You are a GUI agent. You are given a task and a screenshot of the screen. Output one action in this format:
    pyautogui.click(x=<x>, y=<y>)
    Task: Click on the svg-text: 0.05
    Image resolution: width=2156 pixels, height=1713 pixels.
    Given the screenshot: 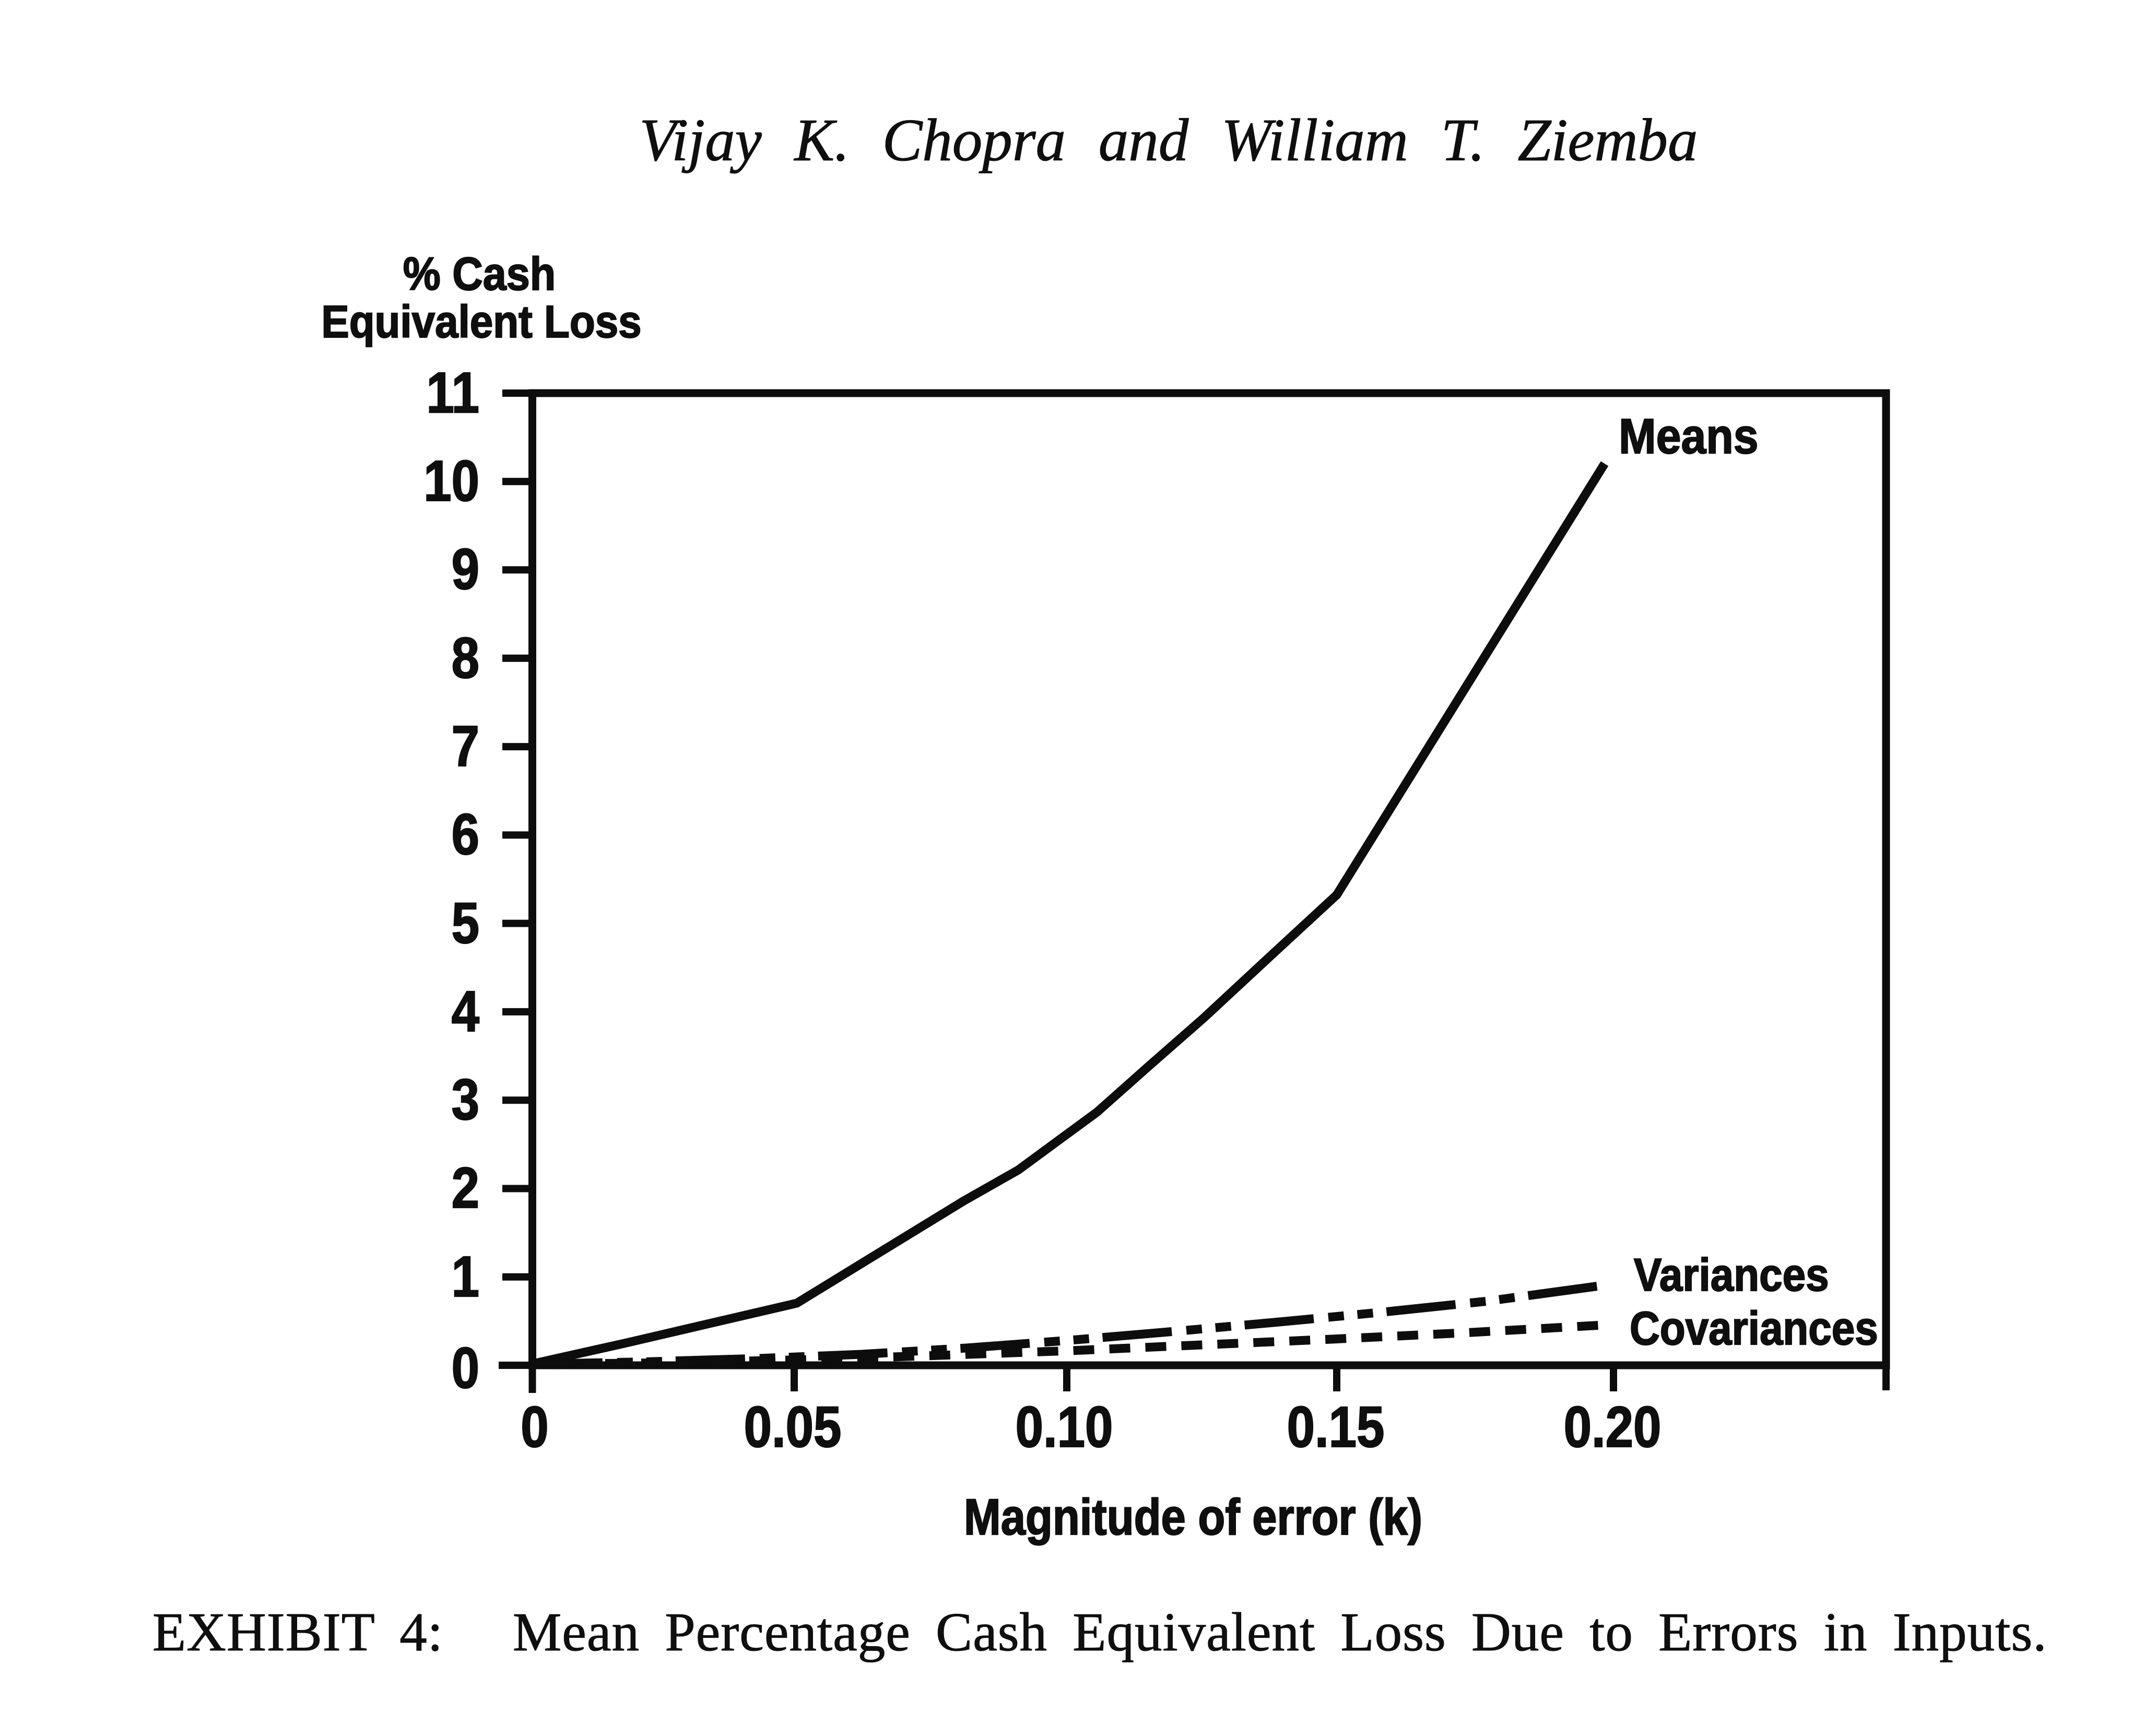 What is the action you would take?
    pyautogui.click(x=793, y=1427)
    